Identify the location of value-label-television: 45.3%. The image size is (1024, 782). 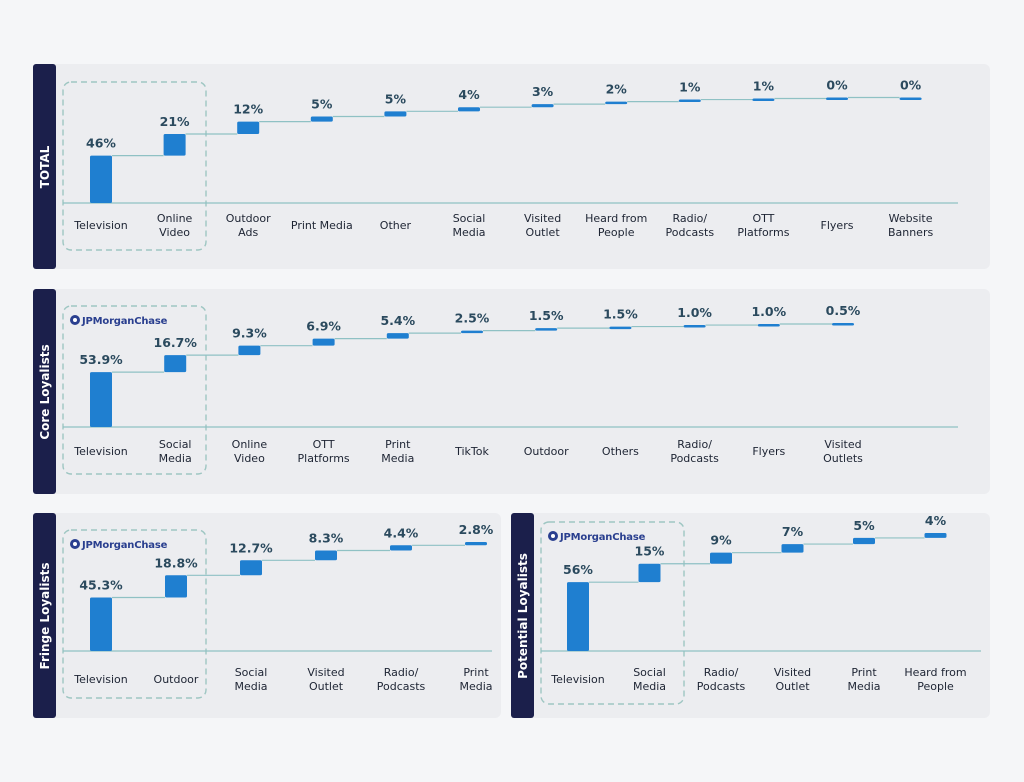
(101, 585).